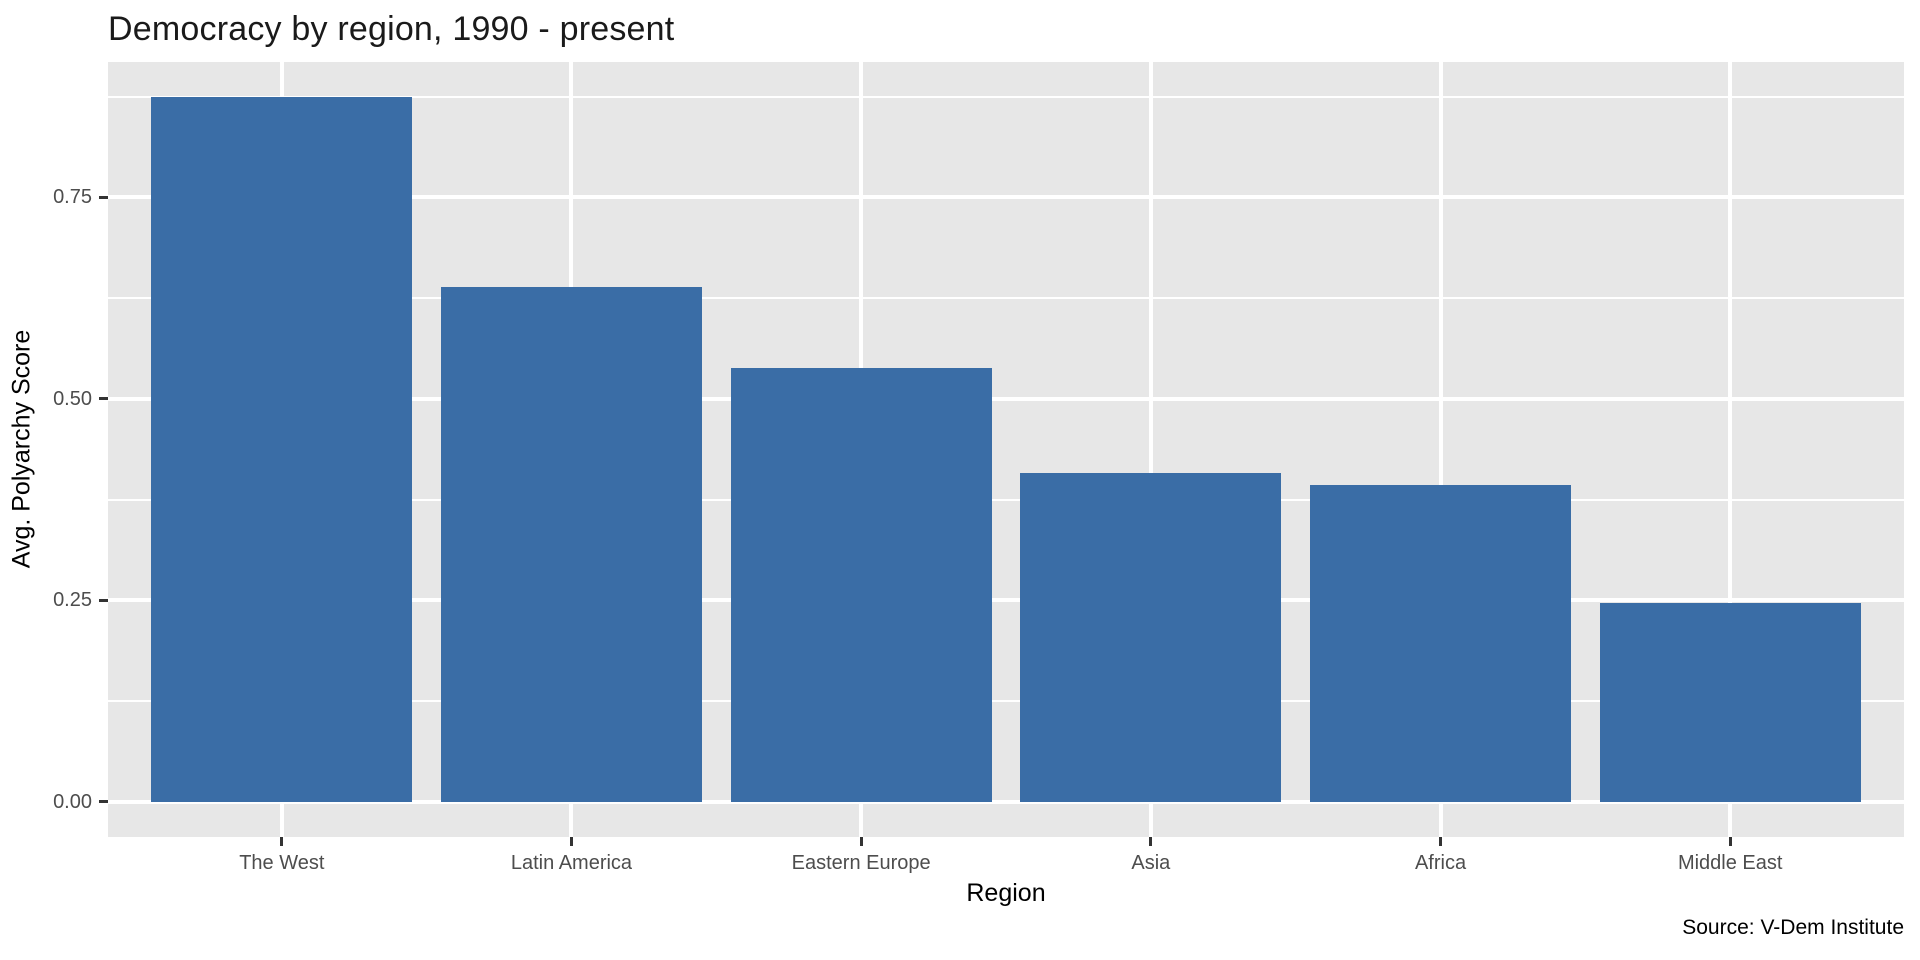  What do you see at coordinates (1440, 863) in the screenshot?
I see `x-tick-label: Africa` at bounding box center [1440, 863].